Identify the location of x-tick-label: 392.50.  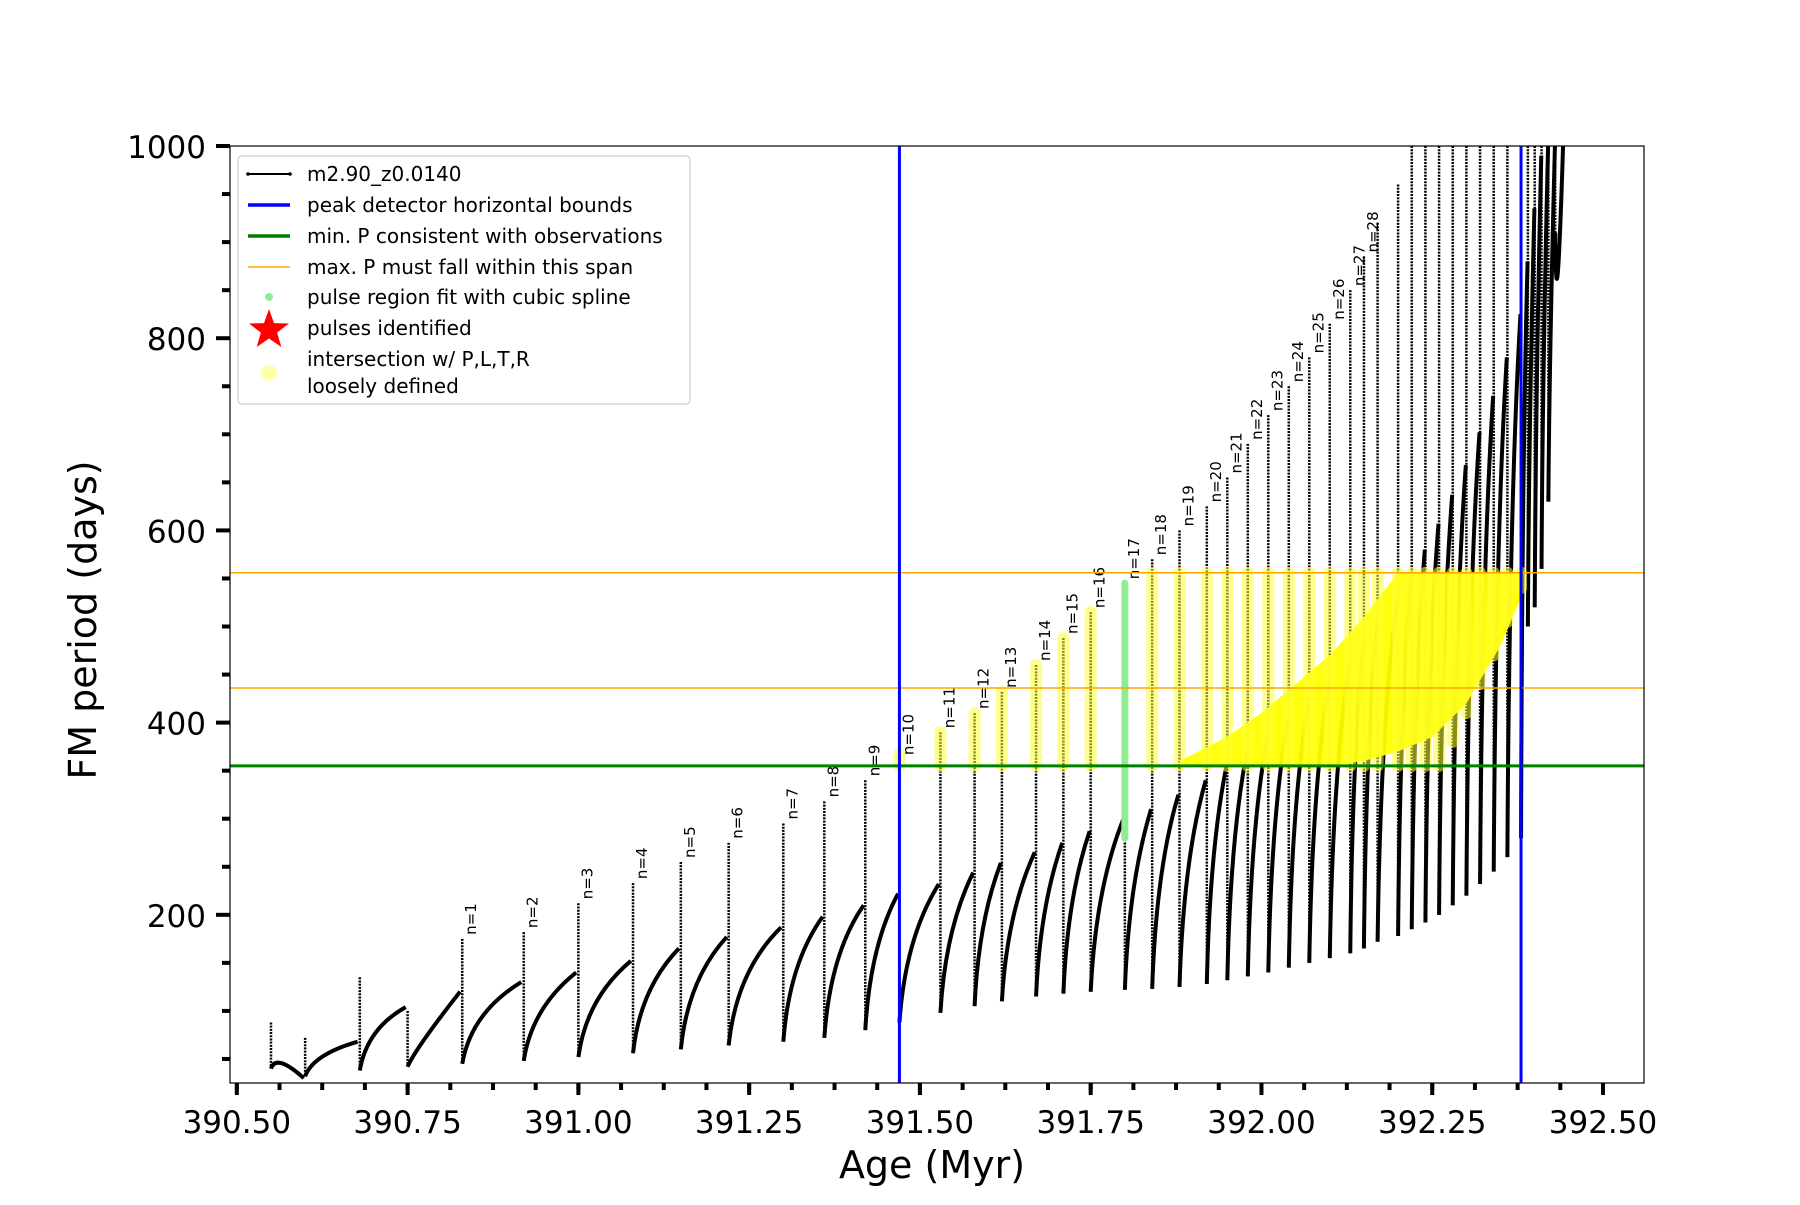
(1603, 1123).